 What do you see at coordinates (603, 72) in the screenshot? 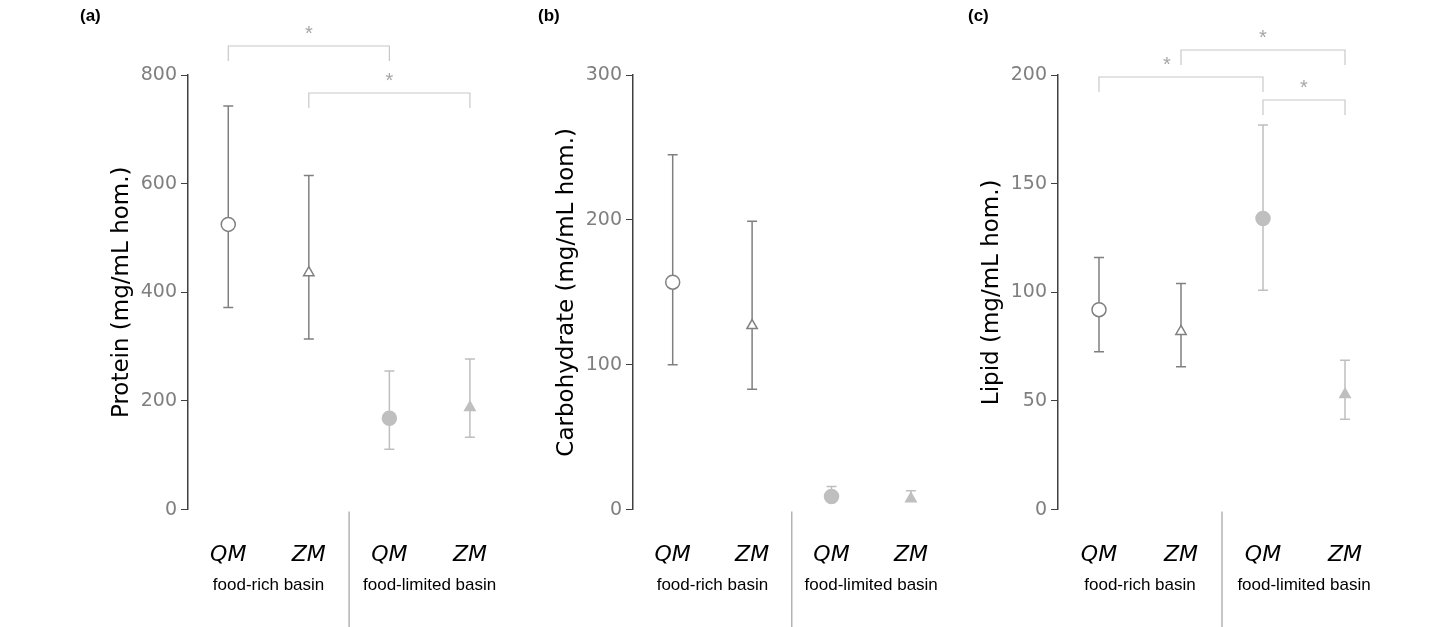
I see `y-tick-label: 300` at bounding box center [603, 72].